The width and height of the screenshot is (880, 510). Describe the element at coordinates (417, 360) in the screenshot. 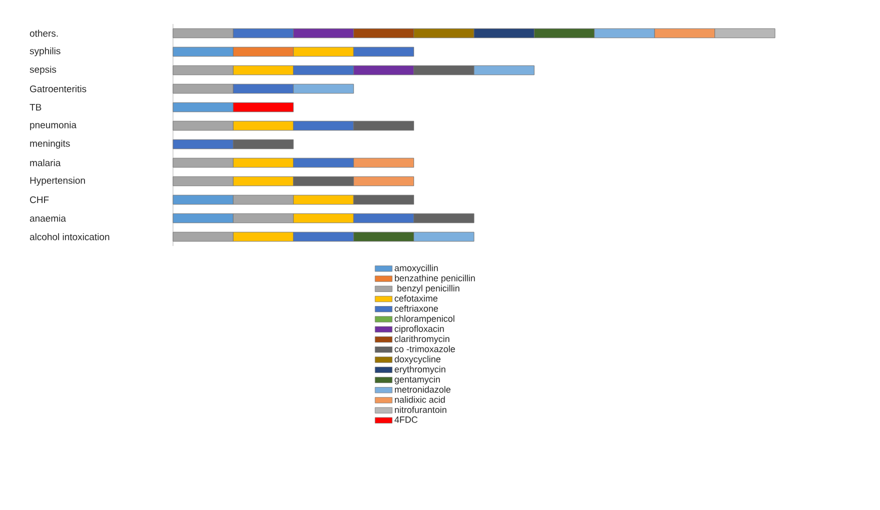

I see `legend-label: doxycycline` at that location.